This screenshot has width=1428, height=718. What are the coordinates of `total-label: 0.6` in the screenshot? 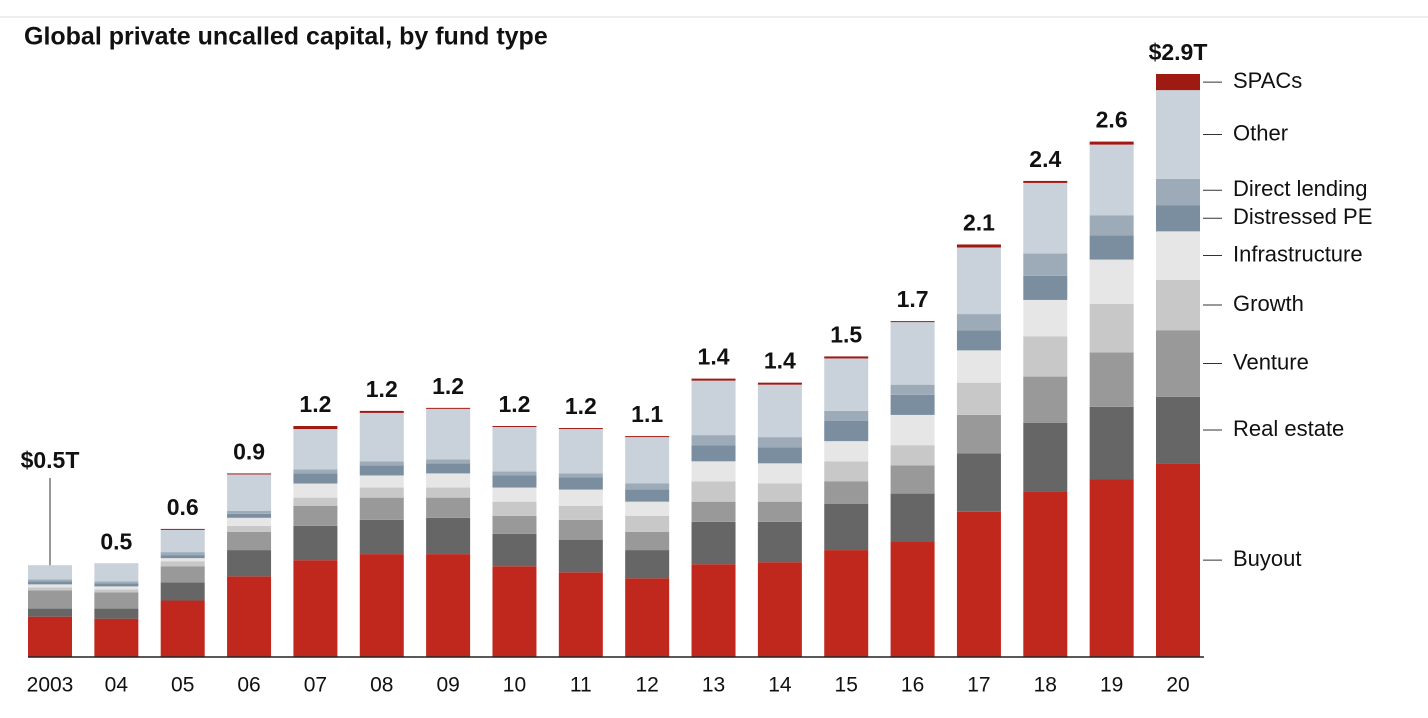 It's located at (183, 507).